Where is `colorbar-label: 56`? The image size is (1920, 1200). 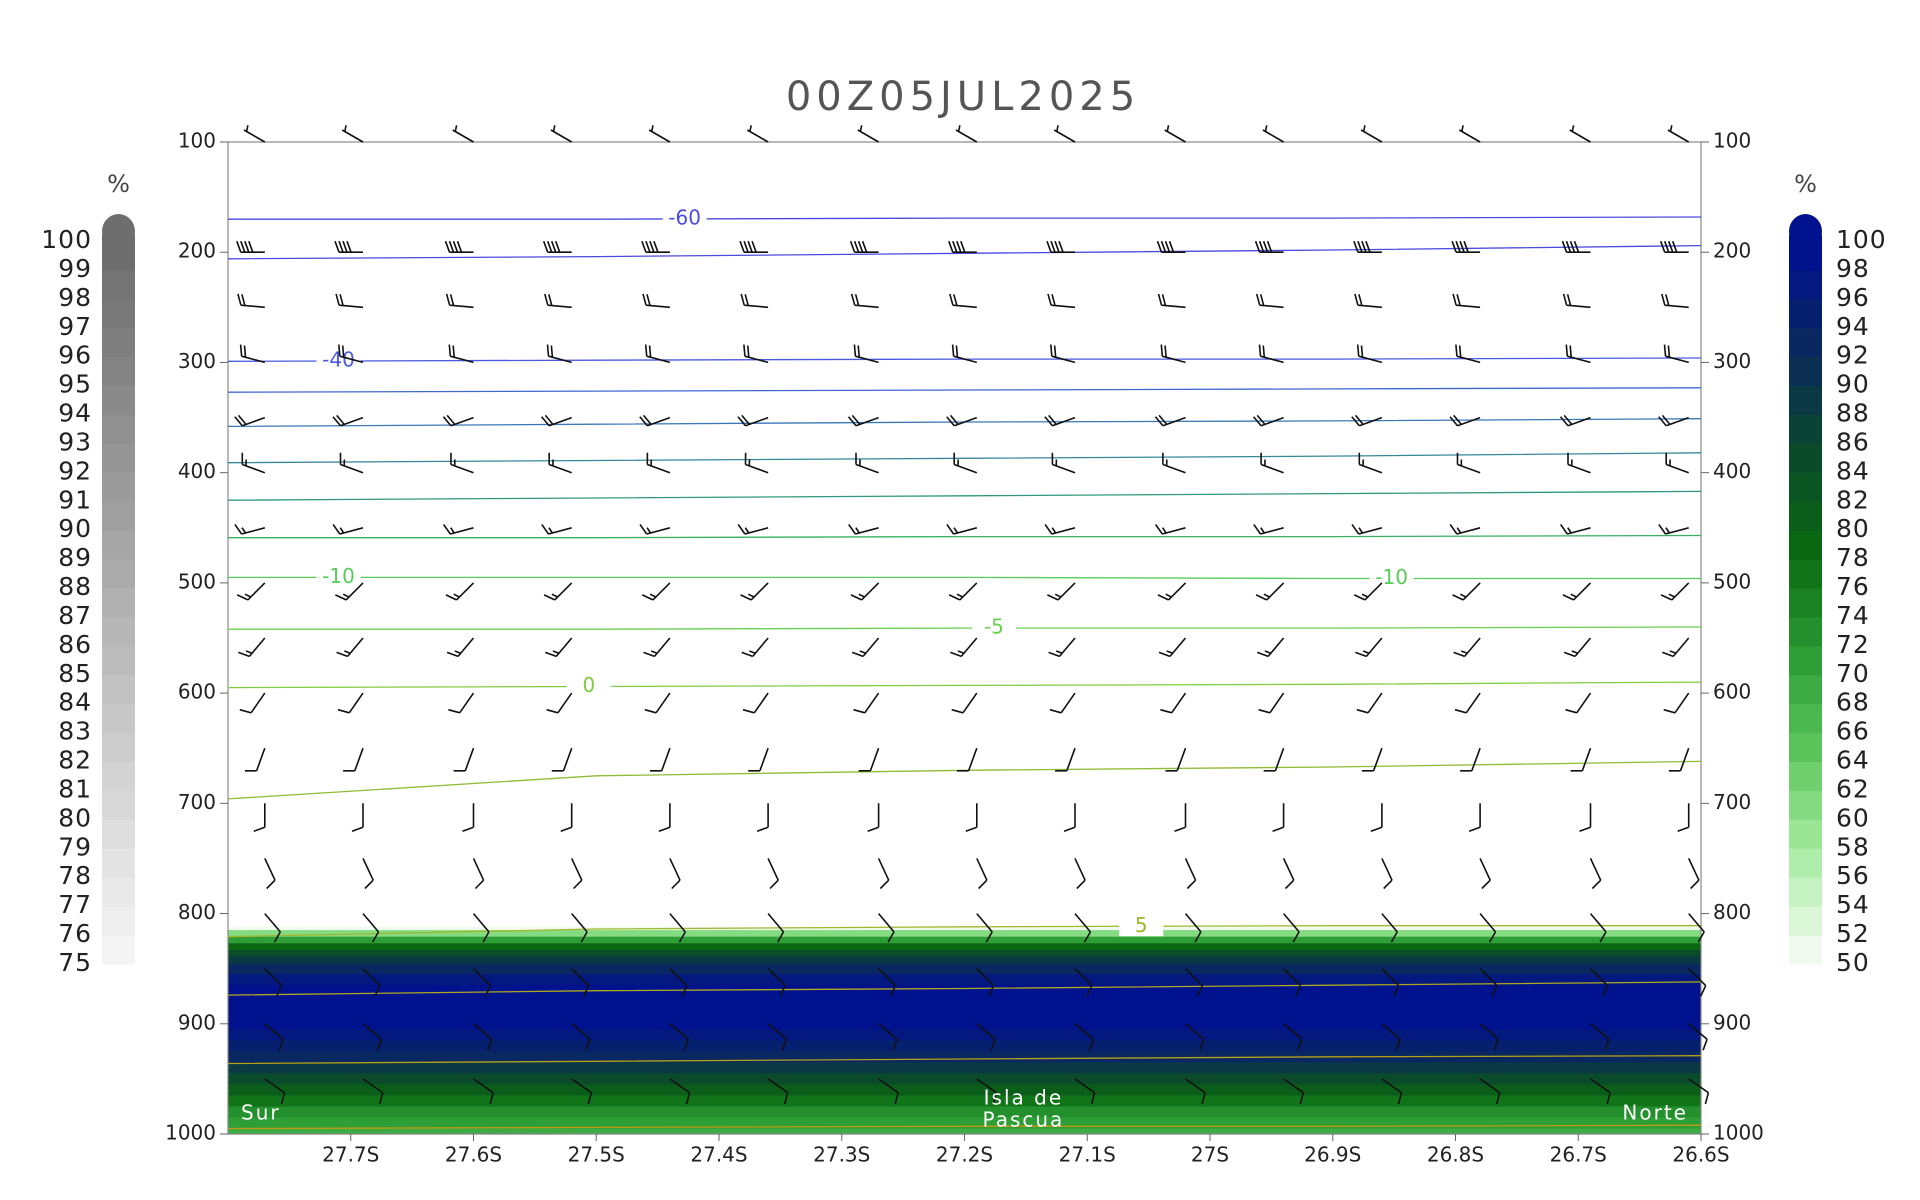
colorbar-label: 56 is located at coordinates (1853, 875).